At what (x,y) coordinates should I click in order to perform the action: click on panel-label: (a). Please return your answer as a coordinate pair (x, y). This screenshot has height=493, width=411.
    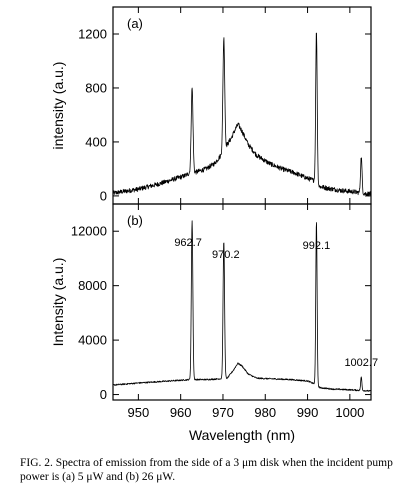
    Looking at the image, I should click on (135, 23).